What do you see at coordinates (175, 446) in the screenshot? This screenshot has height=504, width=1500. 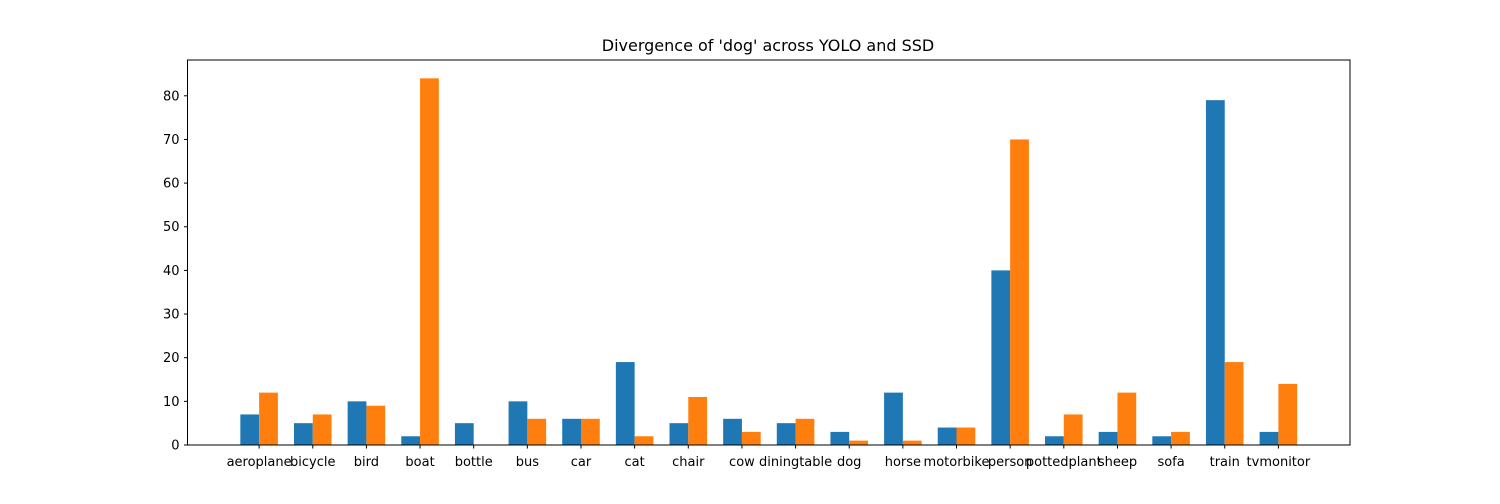 I see `y-tick-label: 0` at bounding box center [175, 446].